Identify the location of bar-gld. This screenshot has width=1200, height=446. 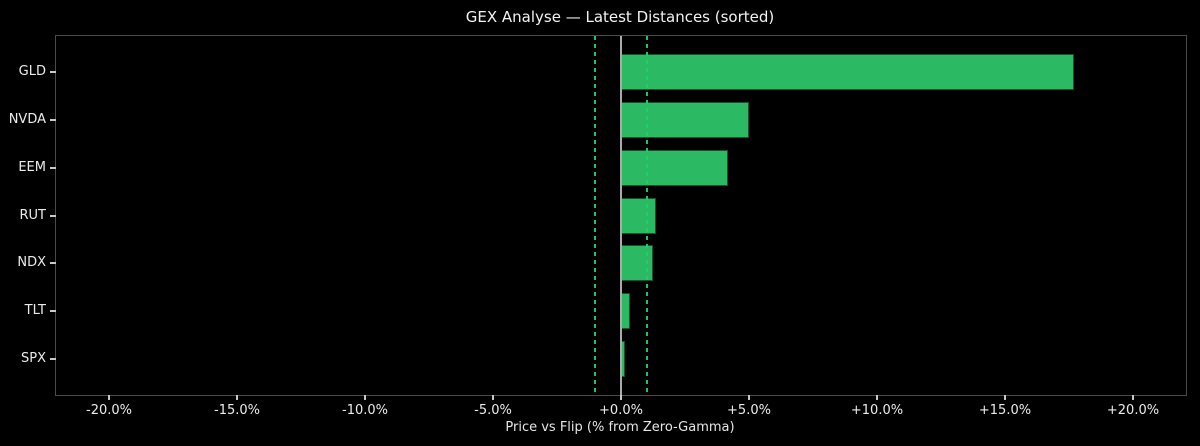
(847, 72).